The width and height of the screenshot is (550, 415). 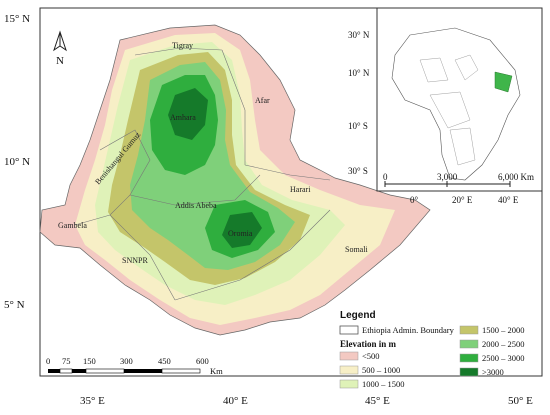 I want to click on region-label-addis-abeba: Addis Abeba, so click(x=196, y=205).